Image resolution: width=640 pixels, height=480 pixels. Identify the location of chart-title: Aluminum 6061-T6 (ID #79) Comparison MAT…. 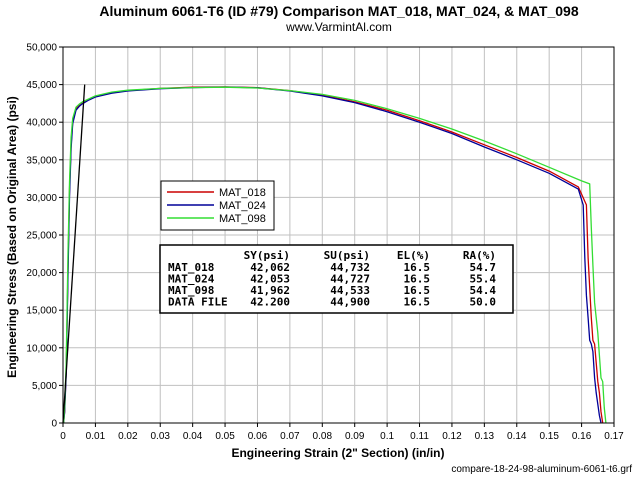
(338, 11).